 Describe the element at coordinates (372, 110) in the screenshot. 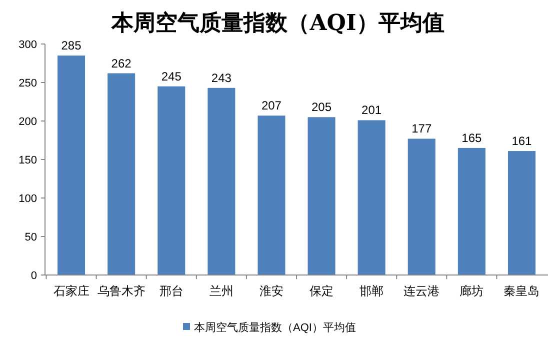

I see `data-label: 201` at that location.